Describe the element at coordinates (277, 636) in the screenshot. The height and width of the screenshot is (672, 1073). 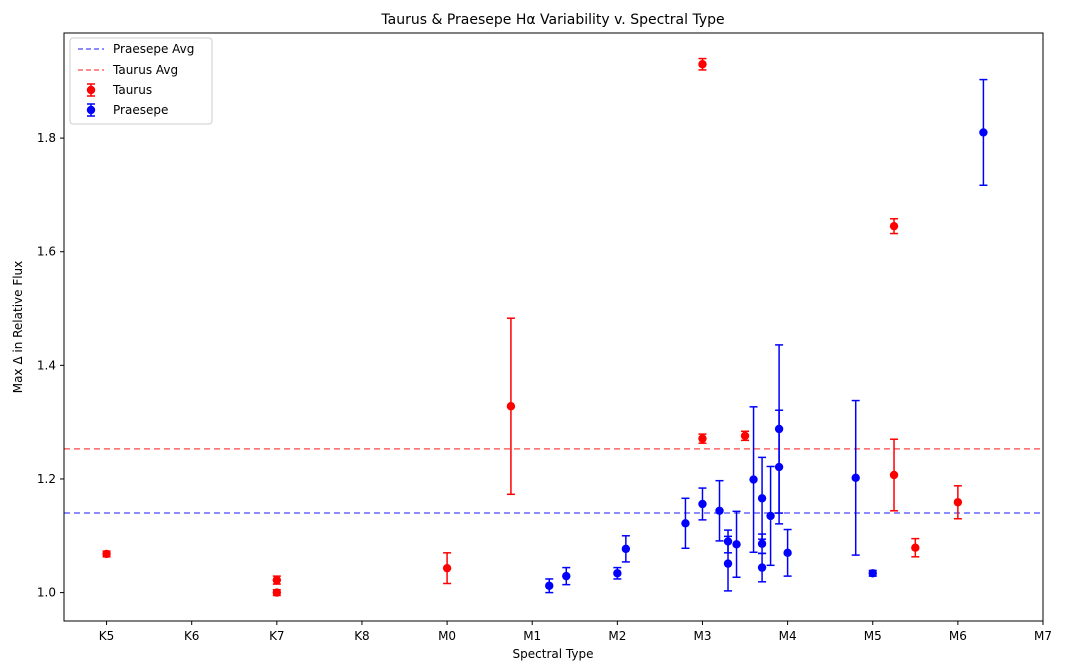
I see `x-tick-label: K7` at that location.